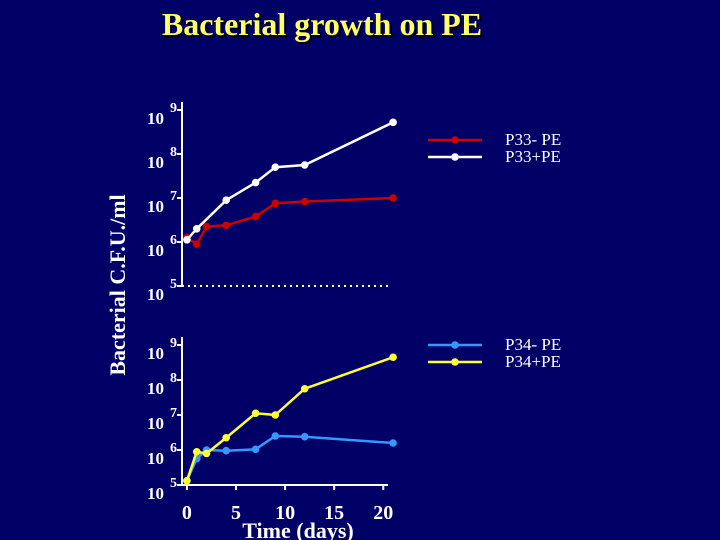 The width and height of the screenshot is (720, 540). What do you see at coordinates (383, 513) in the screenshot?
I see `x-tick-label: 20` at bounding box center [383, 513].